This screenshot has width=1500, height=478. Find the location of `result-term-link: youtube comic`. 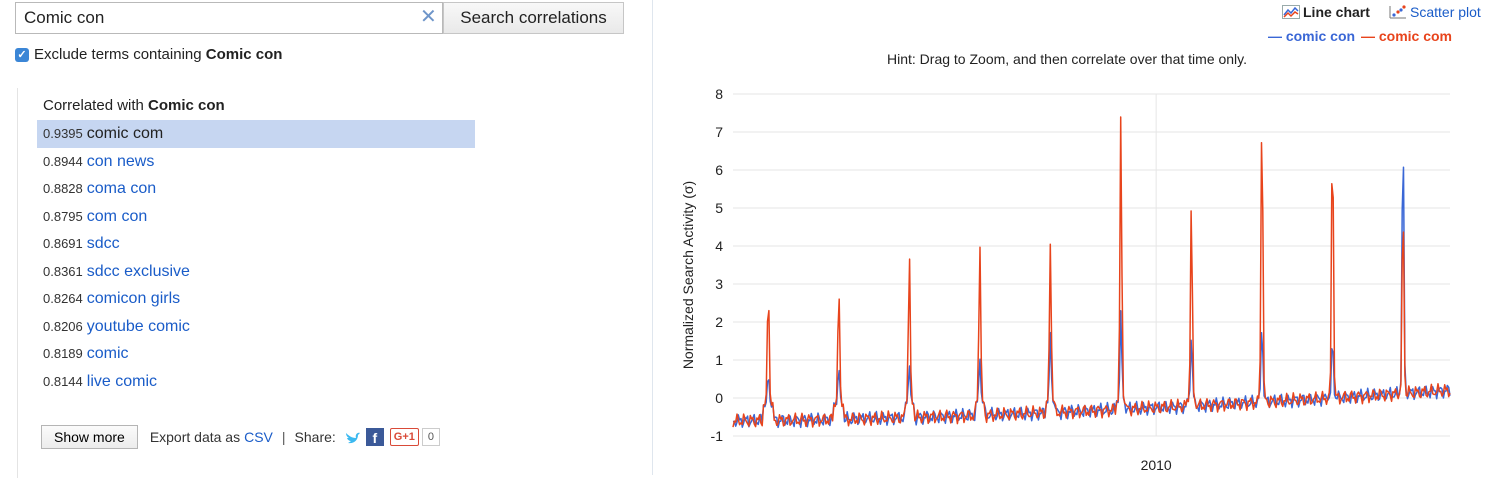

result-term-link: youtube comic is located at coordinates (138, 326).